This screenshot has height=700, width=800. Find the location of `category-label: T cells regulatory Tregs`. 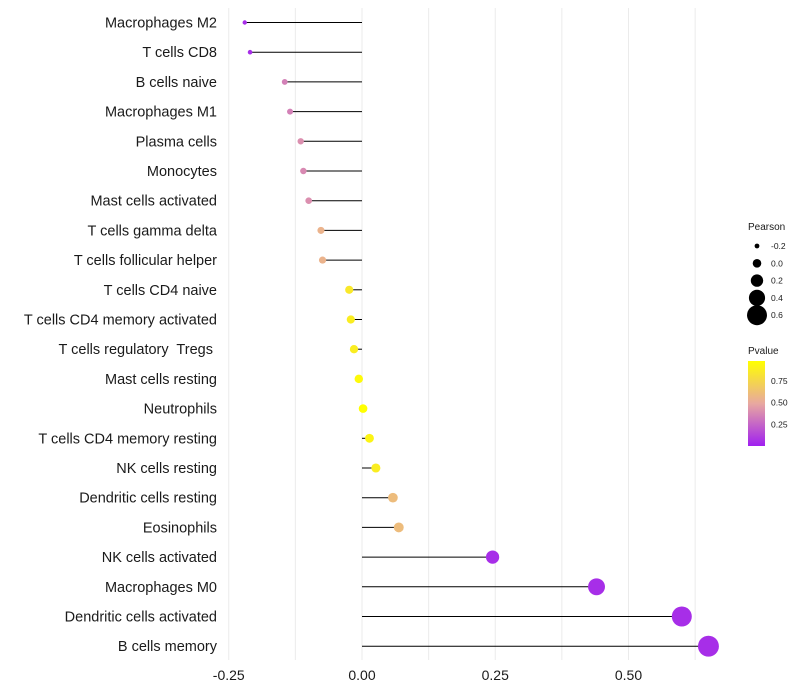

category-label: T cells regulatory Tregs is located at coordinates (138, 350).